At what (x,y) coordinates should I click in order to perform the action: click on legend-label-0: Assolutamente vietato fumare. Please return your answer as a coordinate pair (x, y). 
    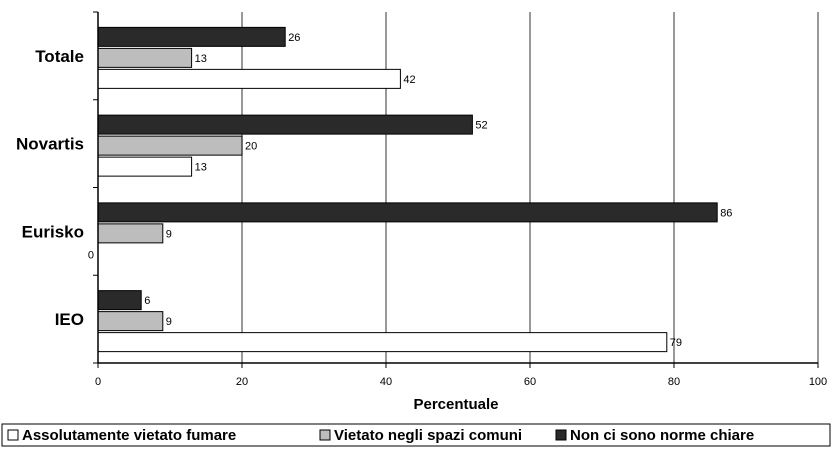
    Looking at the image, I should click on (129, 435).